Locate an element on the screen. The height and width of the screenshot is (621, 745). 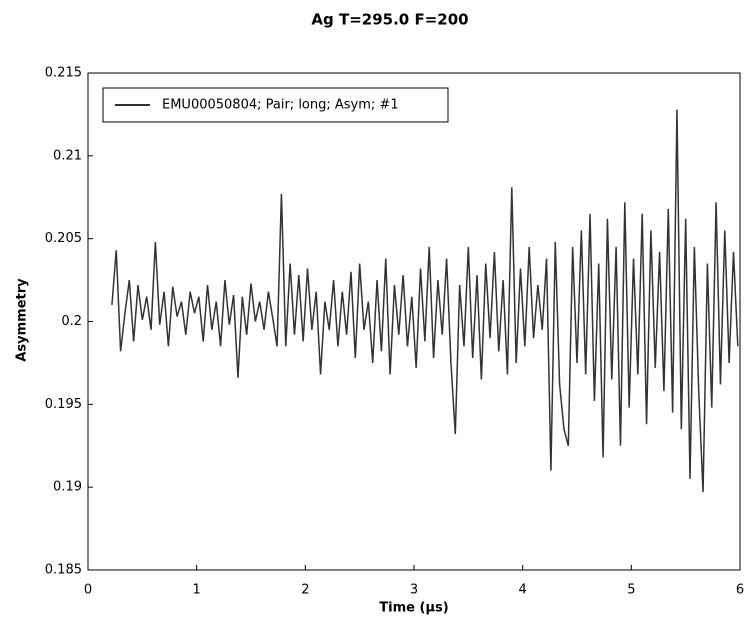
y-tick-label: 0.2 is located at coordinates (71, 321).